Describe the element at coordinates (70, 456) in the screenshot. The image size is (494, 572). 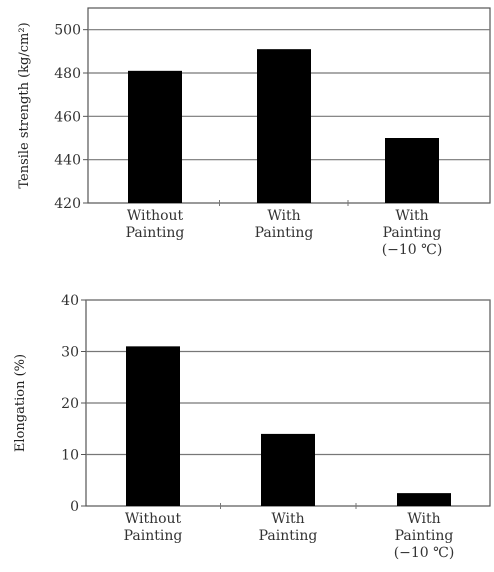
I see `y-tick-label: 10` at that location.